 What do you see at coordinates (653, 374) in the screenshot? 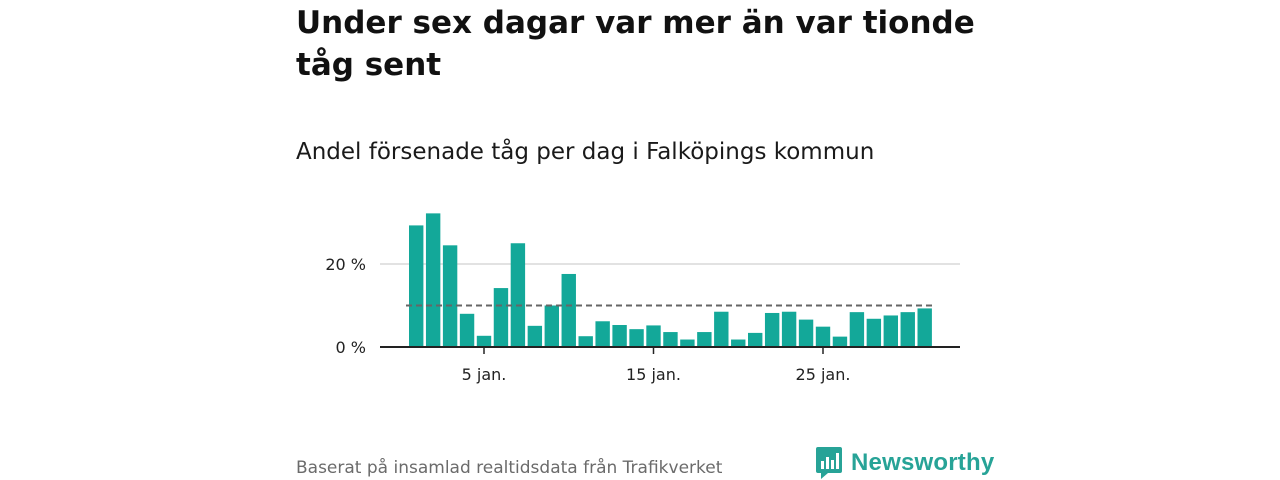
I see `x-tick-label: 15 jan.` at bounding box center [653, 374].